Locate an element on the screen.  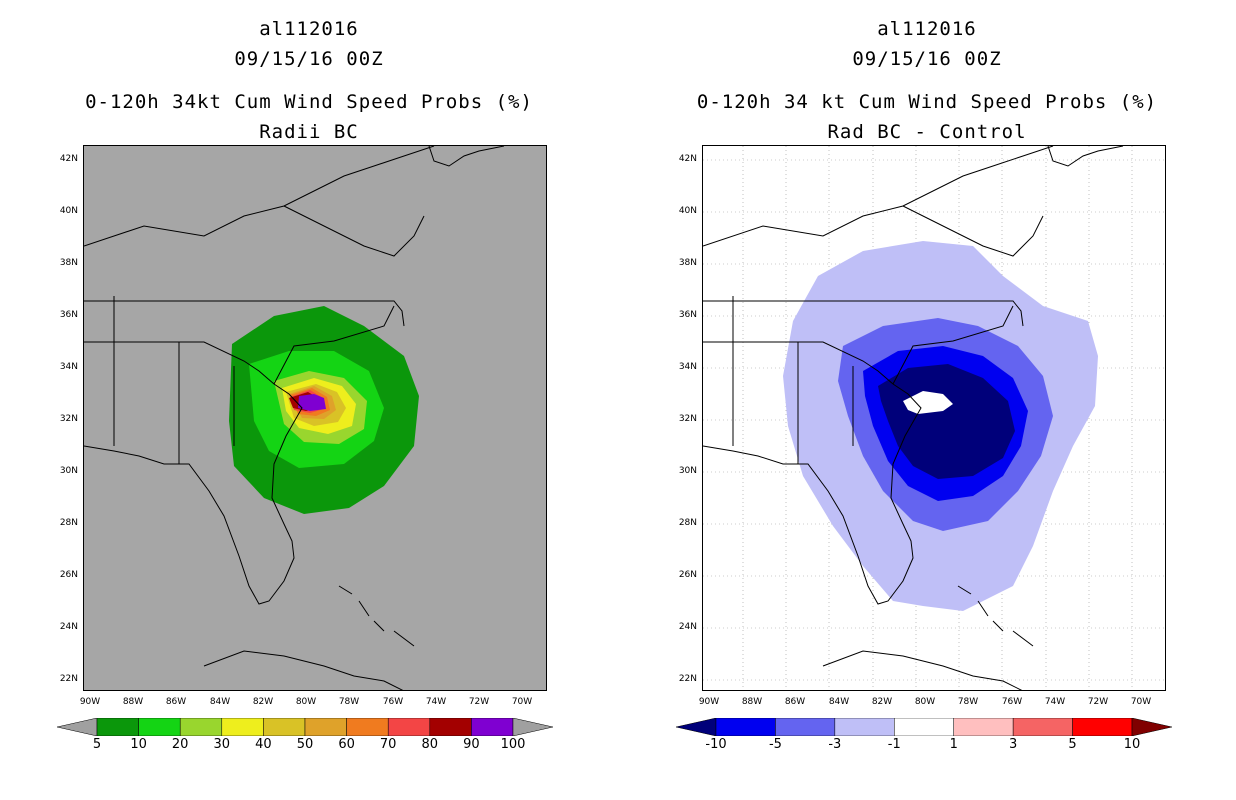
colorbar-label: -5 is located at coordinates (775, 744).